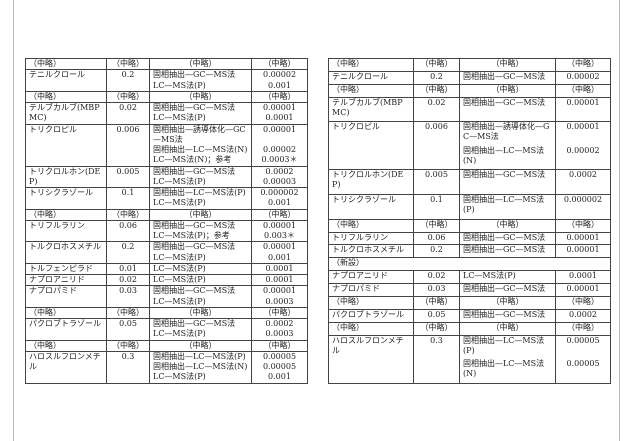  I want to click on method: 固相抽出—誘導体化—GC—MS法, so click(200, 134).